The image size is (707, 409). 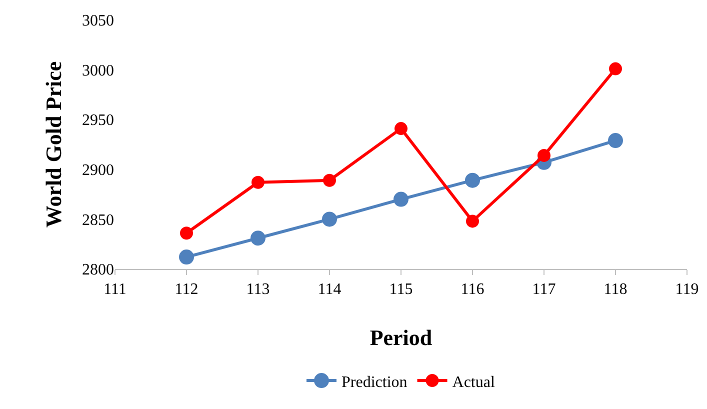 What do you see at coordinates (98, 21) in the screenshot?
I see `y-tick-label: 3050` at bounding box center [98, 21].